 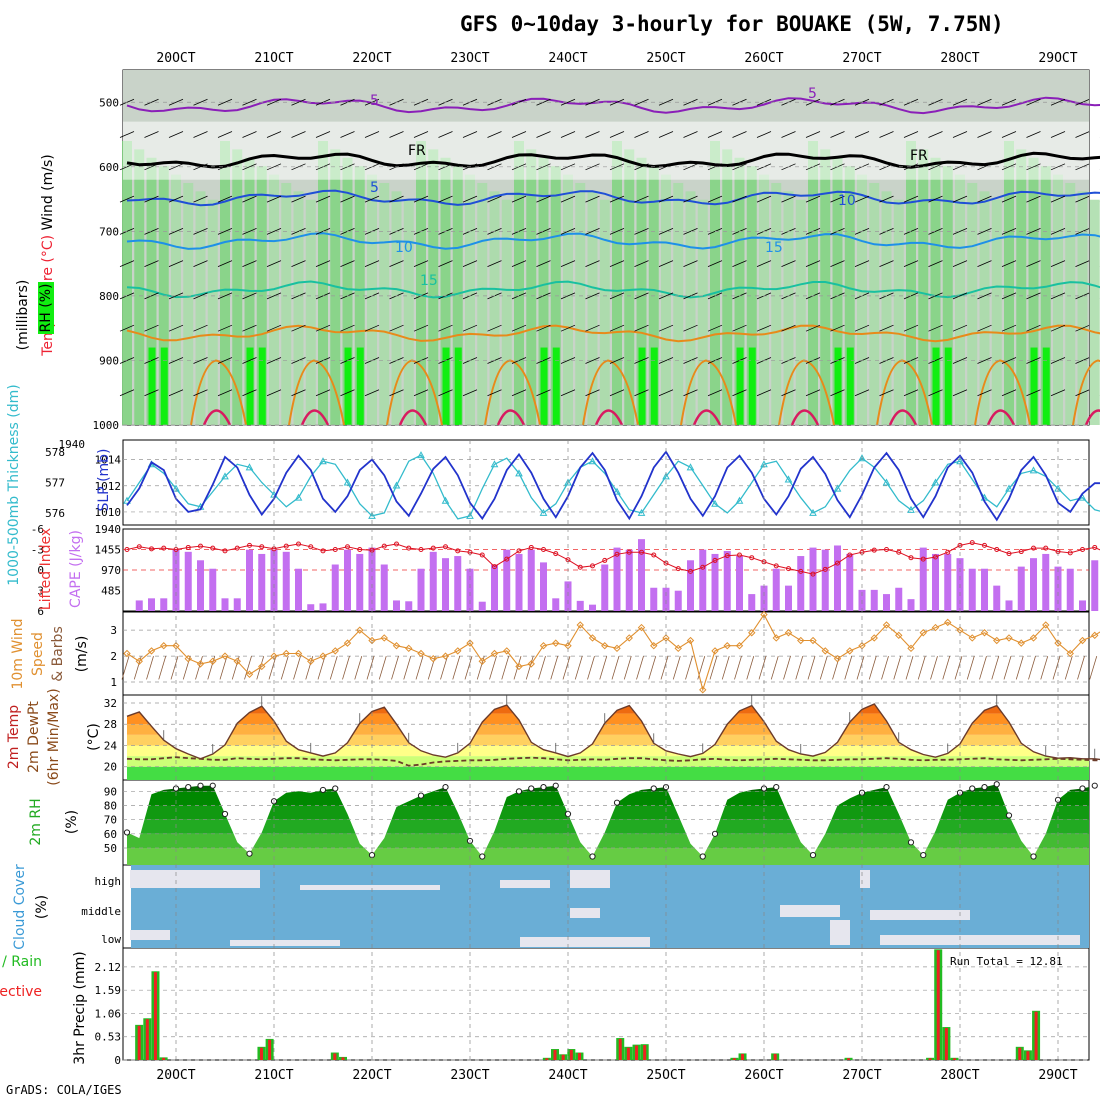 What do you see at coordinates (40, 591) in the screenshot?
I see `li-tick-3: 3` at bounding box center [40, 591].